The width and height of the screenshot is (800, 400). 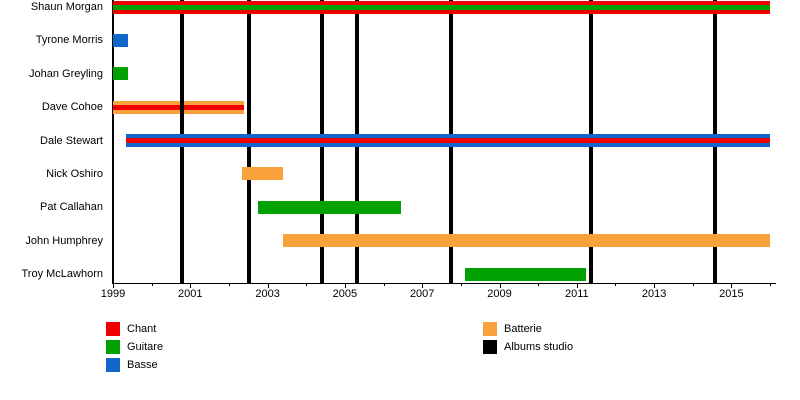 I want to click on legend-swatch-batterie, so click(x=490, y=329).